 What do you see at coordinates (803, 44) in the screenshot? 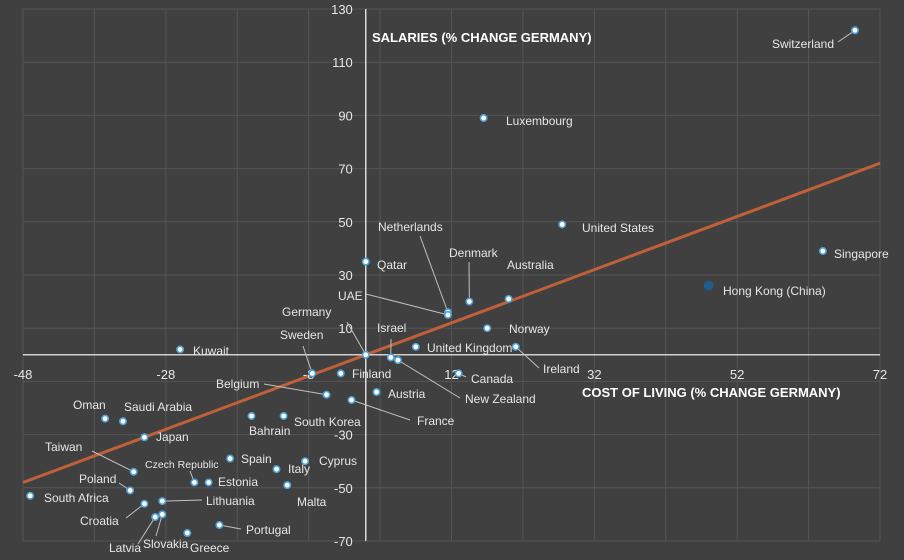
I see `label-switzerland: Switzerland` at bounding box center [803, 44].